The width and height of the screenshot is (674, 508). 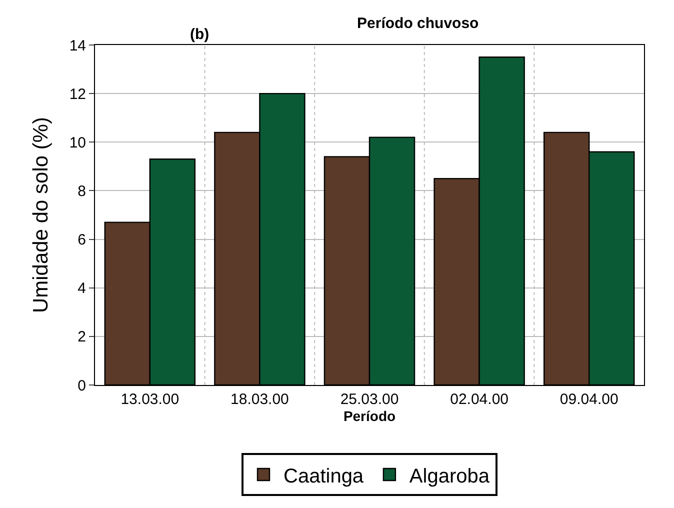 I want to click on y-tick-label: 14, so click(x=77, y=45).